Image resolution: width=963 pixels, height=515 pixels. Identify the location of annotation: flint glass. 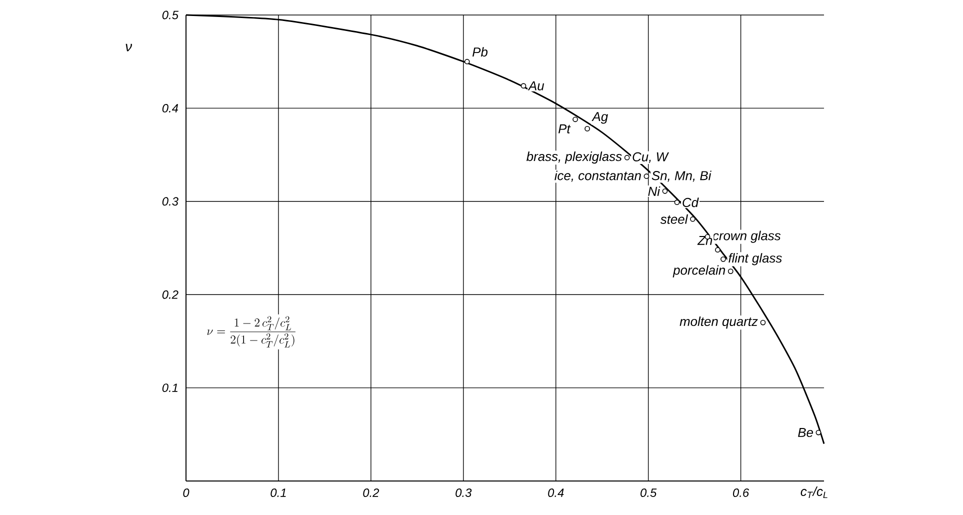
(755, 259).